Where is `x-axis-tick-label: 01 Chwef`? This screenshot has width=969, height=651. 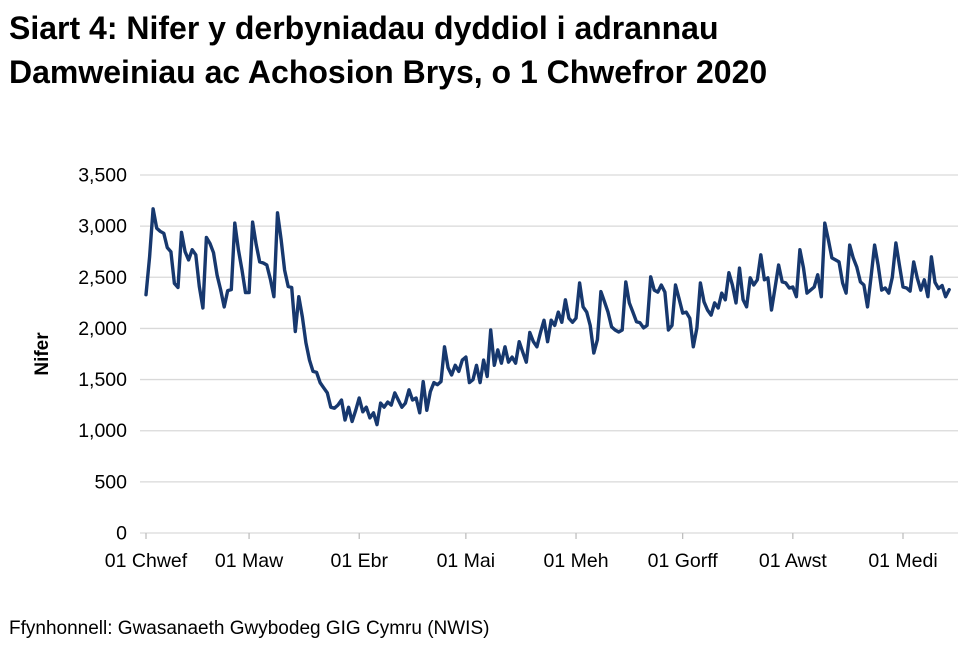
x-axis-tick-label: 01 Chwef is located at coordinates (146, 561).